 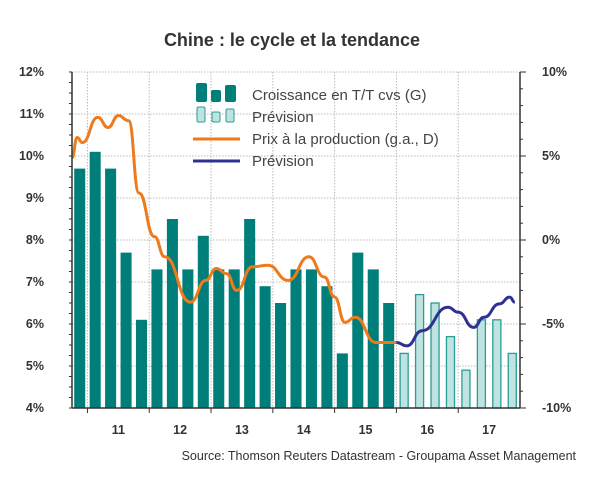 I want to click on left-tick-label: 5%, so click(x=35, y=366).